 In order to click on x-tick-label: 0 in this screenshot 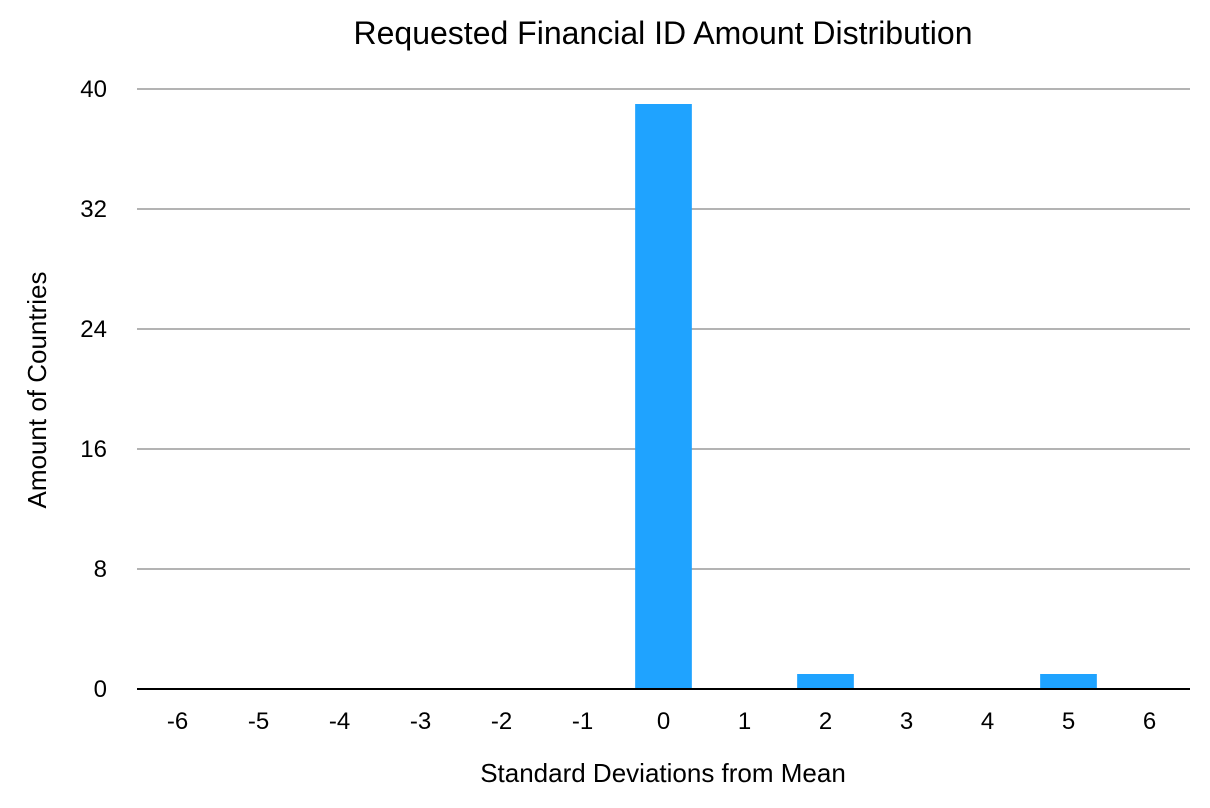, I will do `click(663, 721)`.